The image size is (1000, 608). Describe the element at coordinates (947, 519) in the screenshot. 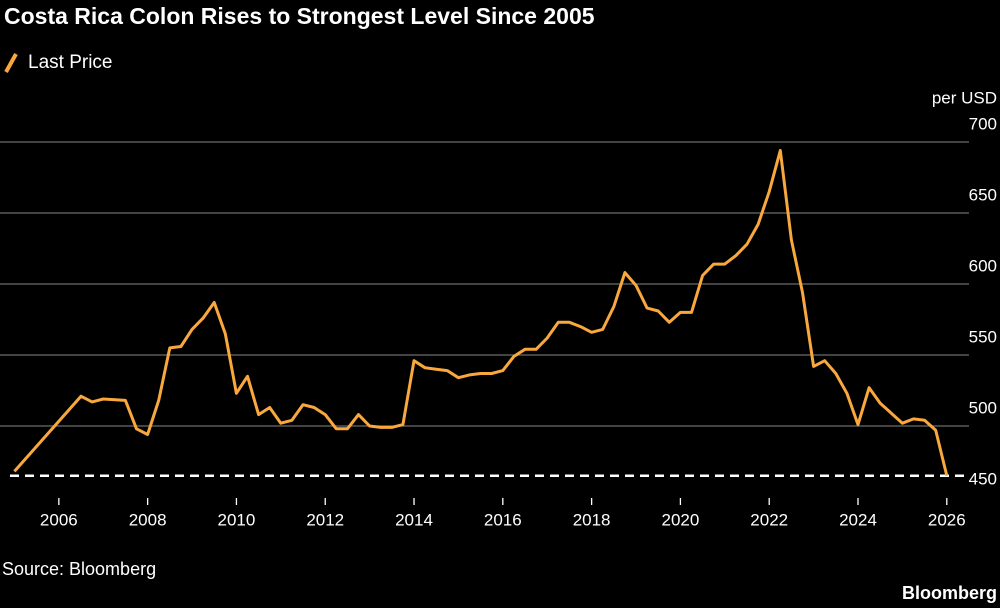

I see `x-tick-label: 2026` at that location.